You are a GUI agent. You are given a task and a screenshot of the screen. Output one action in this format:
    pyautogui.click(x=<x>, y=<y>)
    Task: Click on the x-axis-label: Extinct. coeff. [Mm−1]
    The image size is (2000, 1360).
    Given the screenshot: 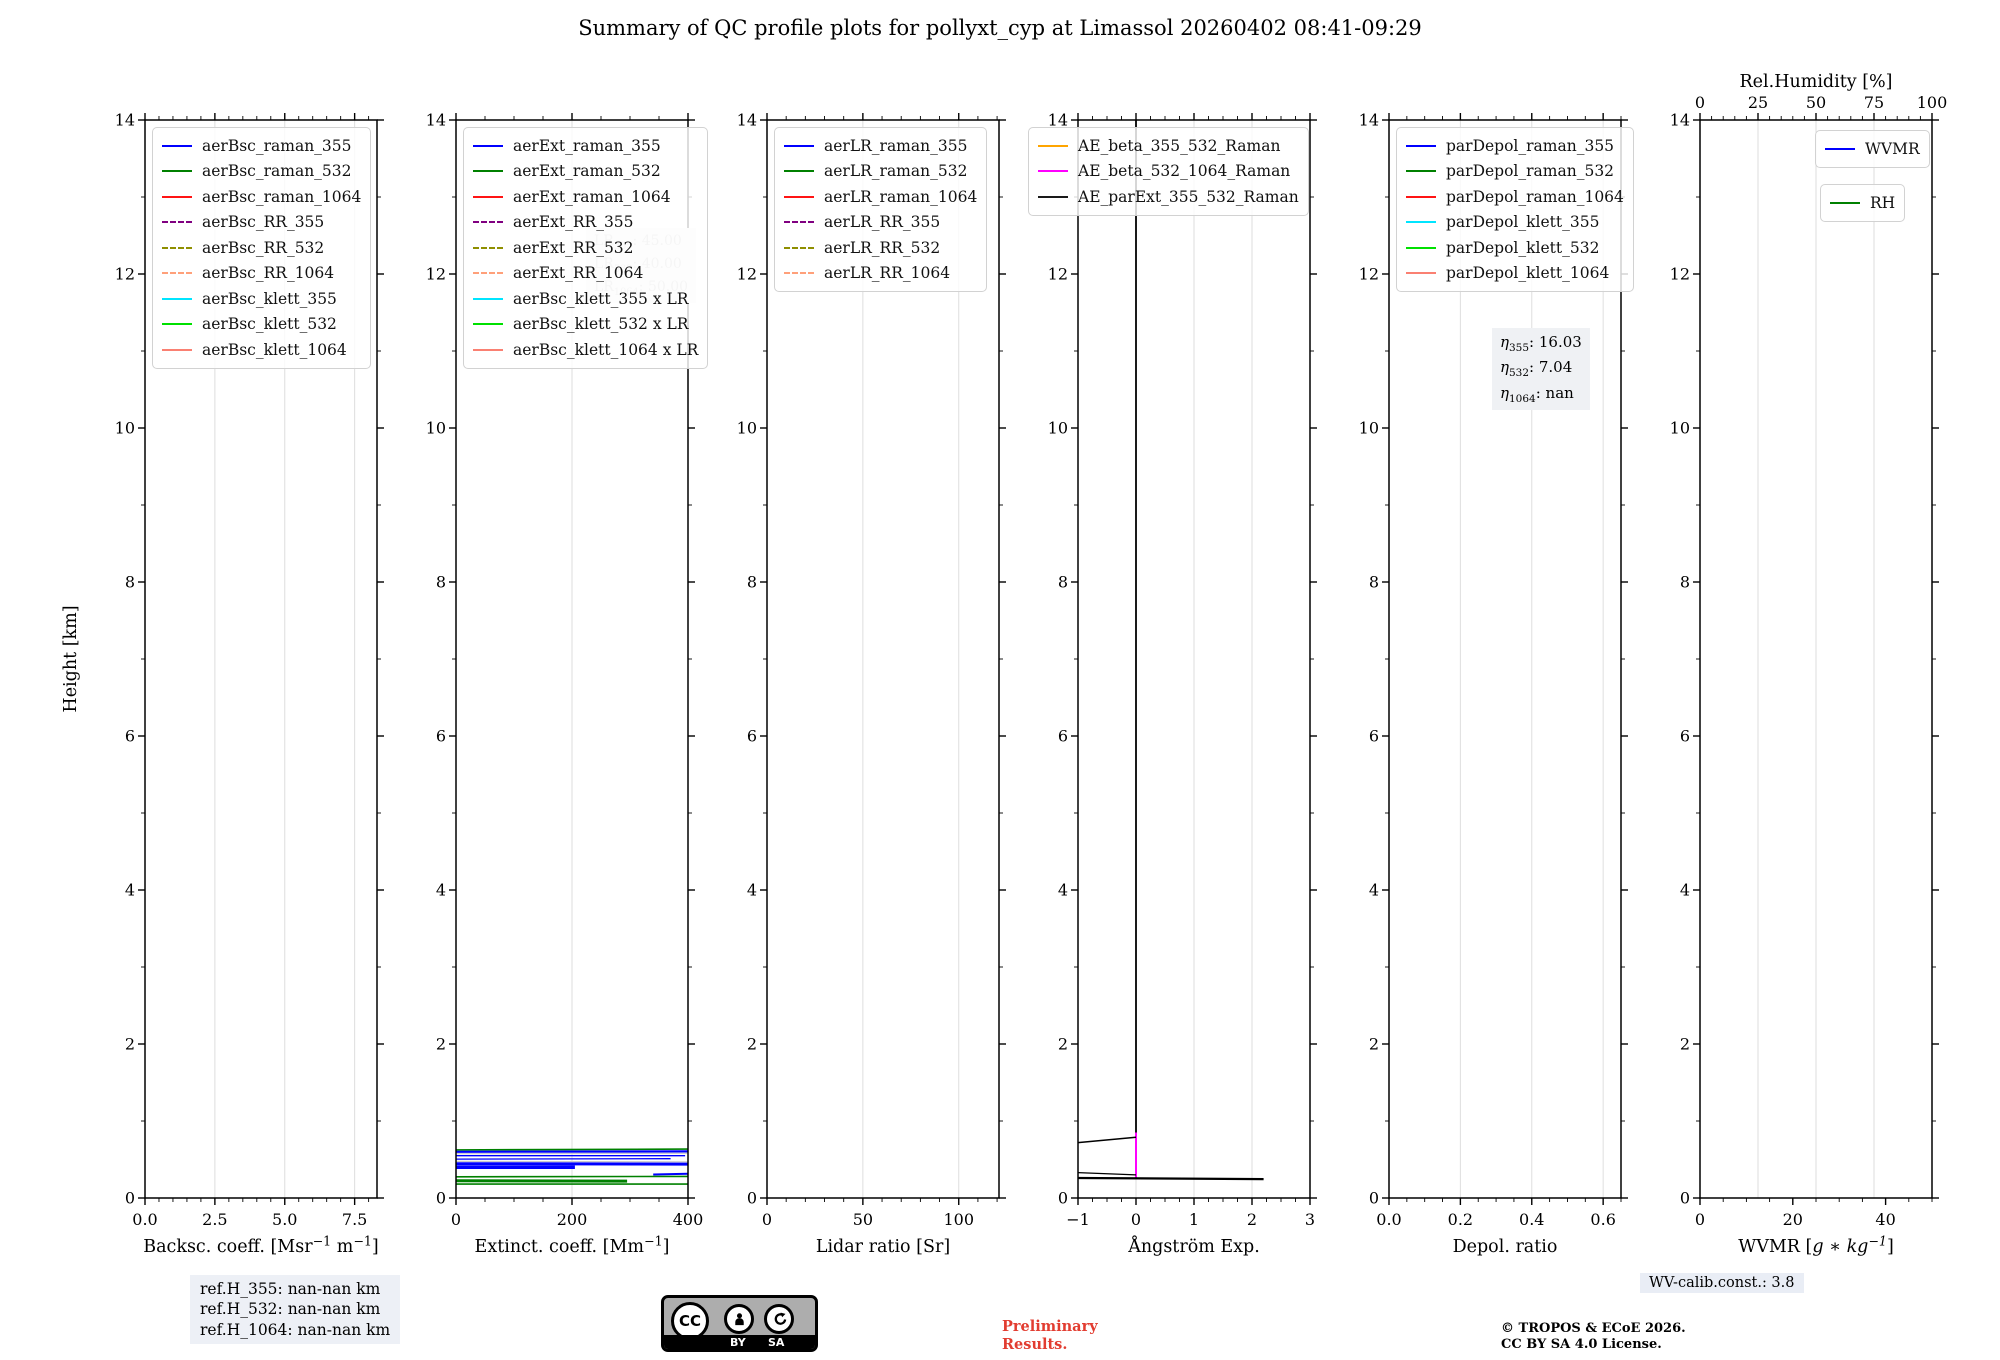 What is the action you would take?
    pyautogui.click(x=572, y=1245)
    